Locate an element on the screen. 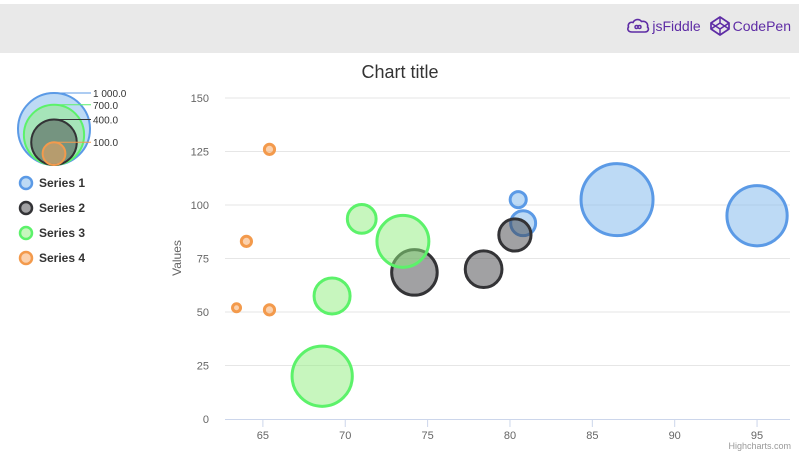  y-axis-title: Values is located at coordinates (177, 258).